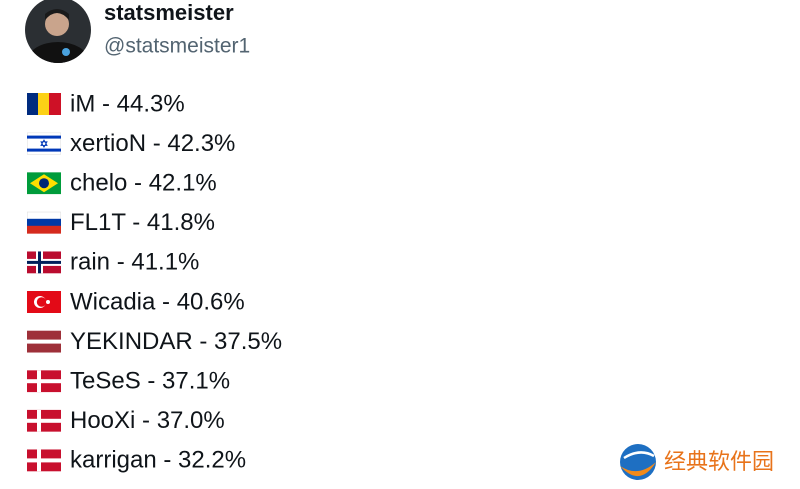 This screenshot has height=489, width=800. What do you see at coordinates (157, 301) in the screenshot?
I see `list-item: Wicadia - 40.6%` at bounding box center [157, 301].